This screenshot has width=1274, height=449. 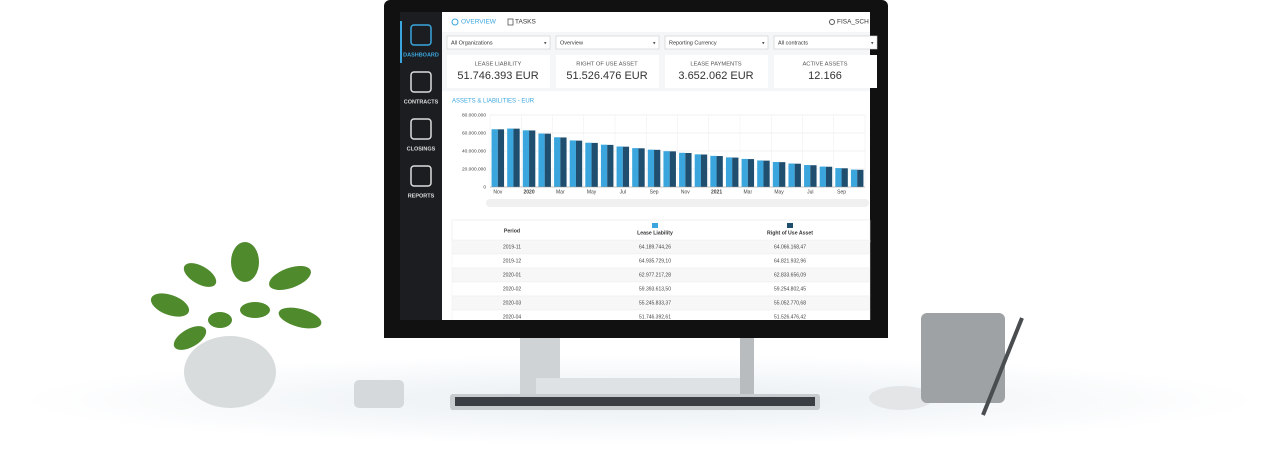 What do you see at coordinates (790, 247) in the screenshot?
I see `table-cell: 64.066.168,47` at bounding box center [790, 247].